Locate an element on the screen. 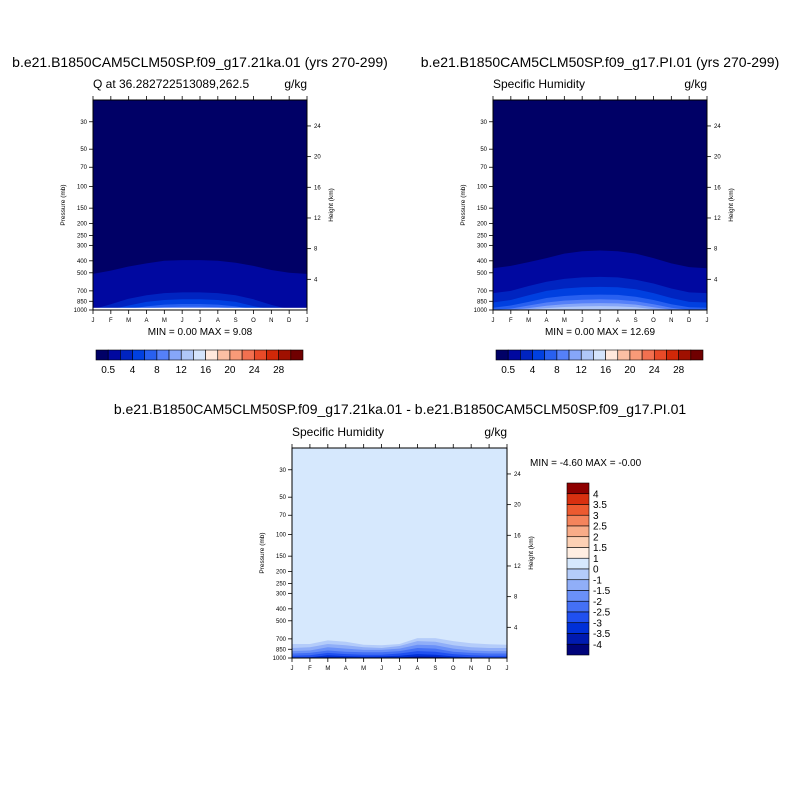 This screenshot has width=800, height=800. panel-3-variable-label: Specific Humidity is located at coordinates (338, 432).